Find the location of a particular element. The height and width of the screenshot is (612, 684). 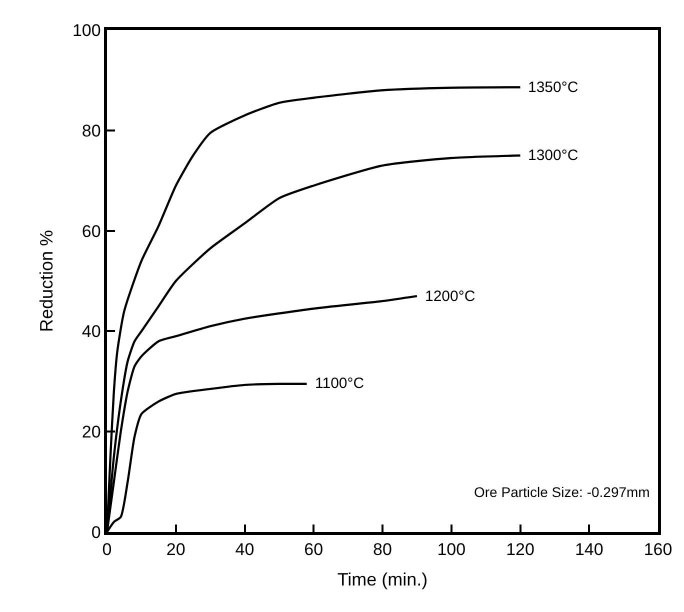

y-tick-label: 100 is located at coordinates (86, 30).